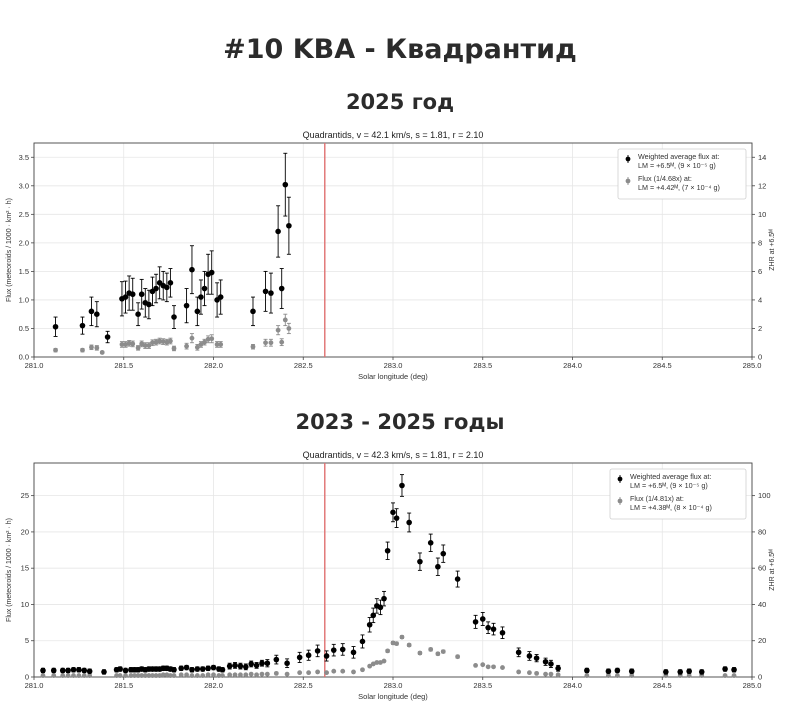 The width and height of the screenshot is (800, 715). Describe the element at coordinates (762, 568) in the screenshot. I see `y2-tick-label: 60` at that location.